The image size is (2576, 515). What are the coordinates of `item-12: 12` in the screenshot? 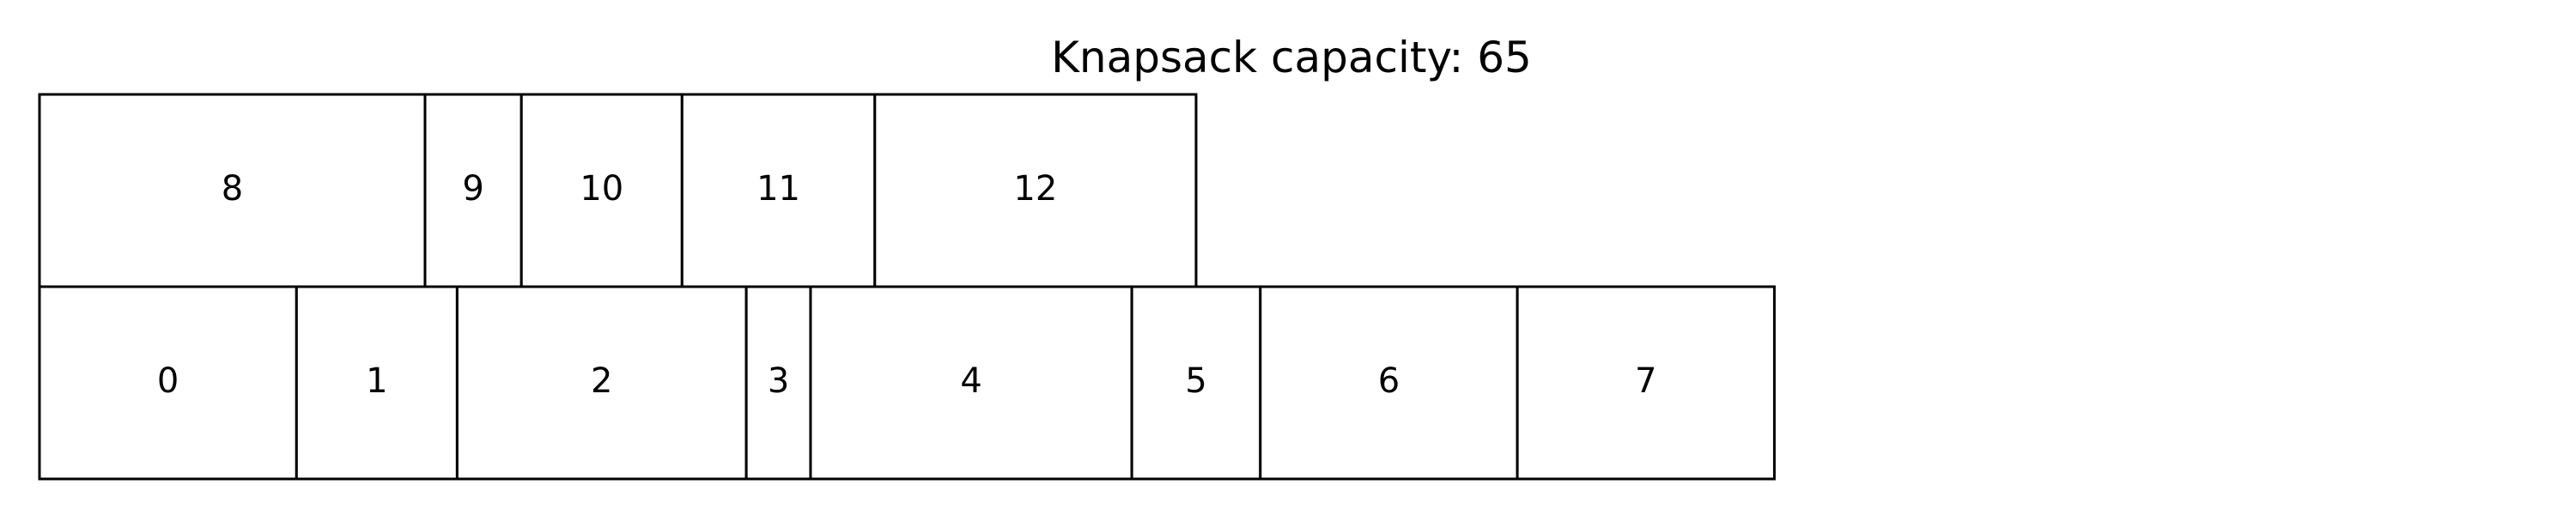 It's located at (1035, 190).